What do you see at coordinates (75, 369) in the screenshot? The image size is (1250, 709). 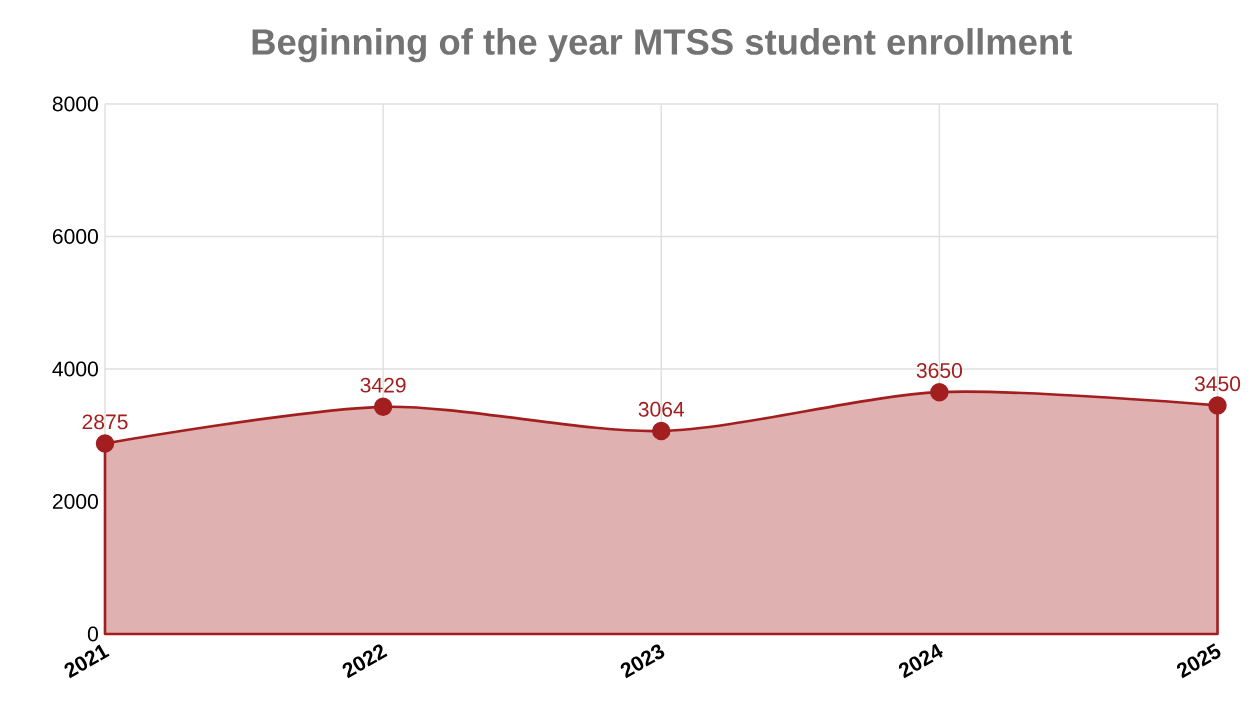 I see `y-tick-label: 4000` at bounding box center [75, 369].